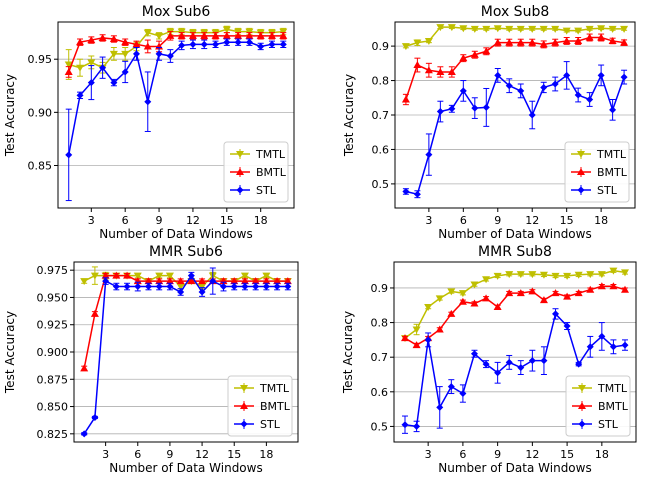 The height and width of the screenshot is (481, 647). What do you see at coordinates (381, 115) in the screenshot?
I see `y-tick-label: 0.7` at bounding box center [381, 115].